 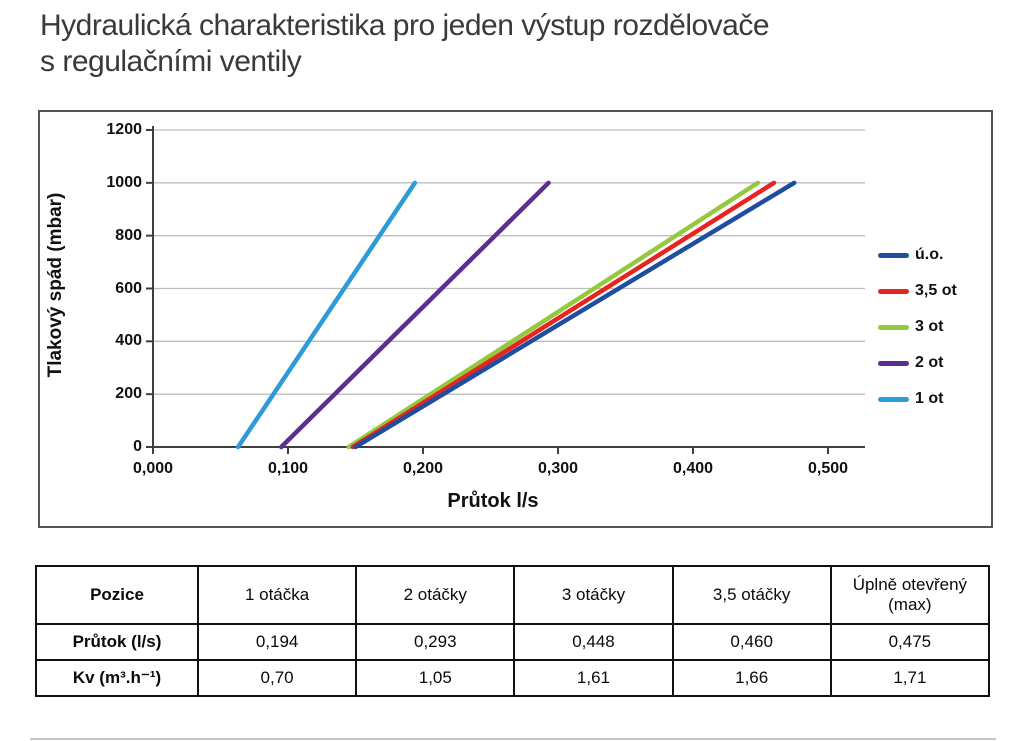 What do you see at coordinates (693, 468) in the screenshot?
I see `x-tick-label: 0,400` at bounding box center [693, 468].